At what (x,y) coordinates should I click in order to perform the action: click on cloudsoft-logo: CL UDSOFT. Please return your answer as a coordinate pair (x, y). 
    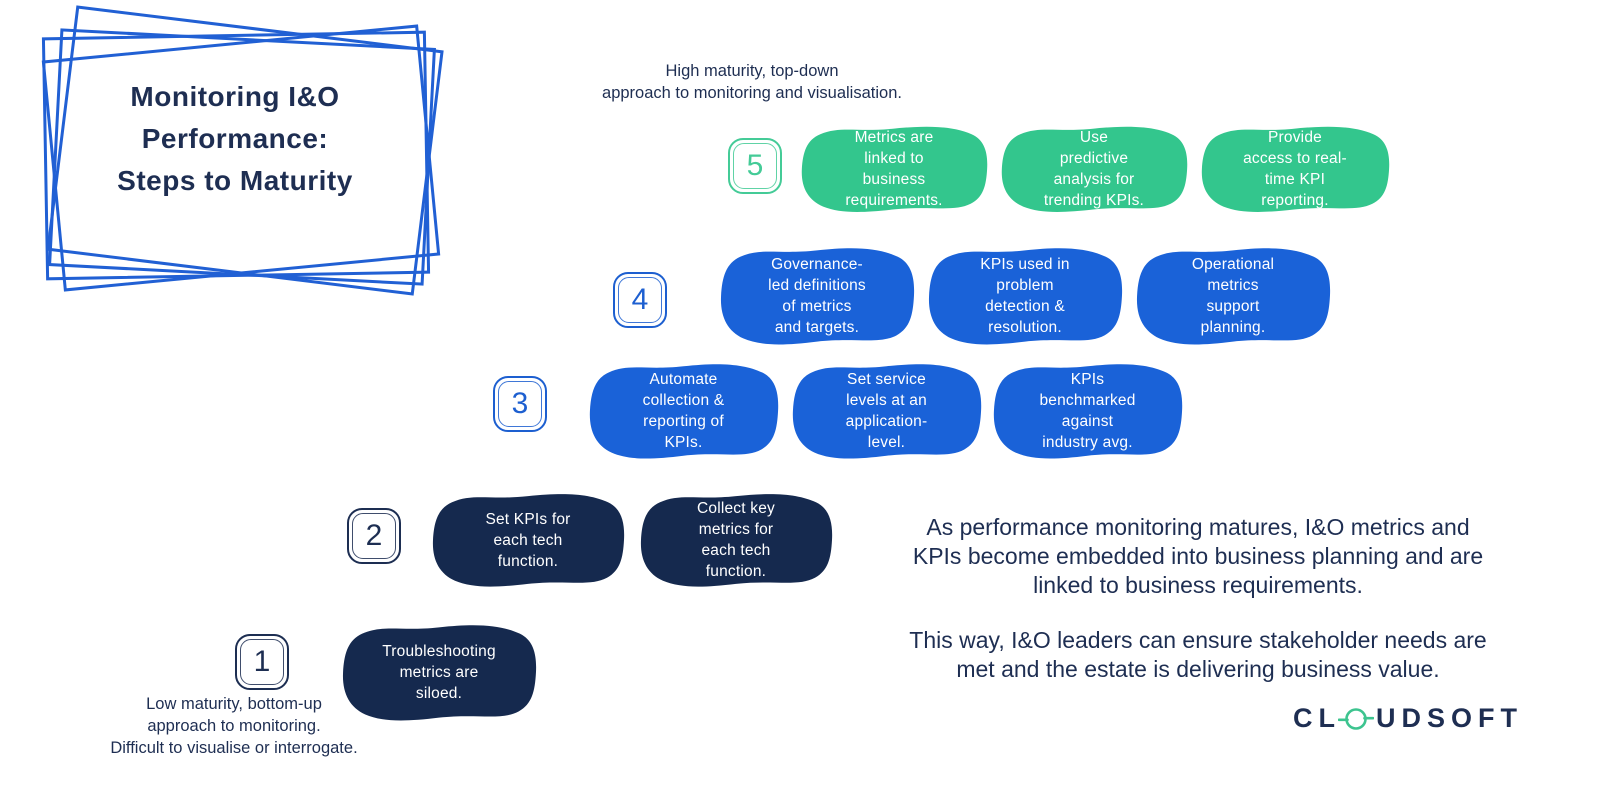
    Looking at the image, I should click on (1408, 718).